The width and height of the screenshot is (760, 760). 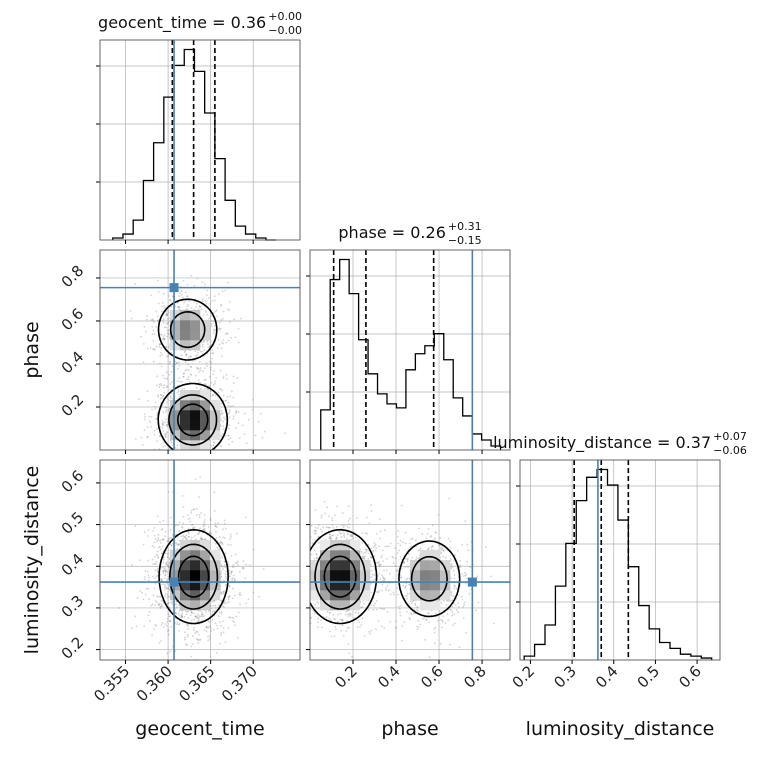 What do you see at coordinates (409, 729) in the screenshot?
I see `x-axis-label-phase: phase` at bounding box center [409, 729].